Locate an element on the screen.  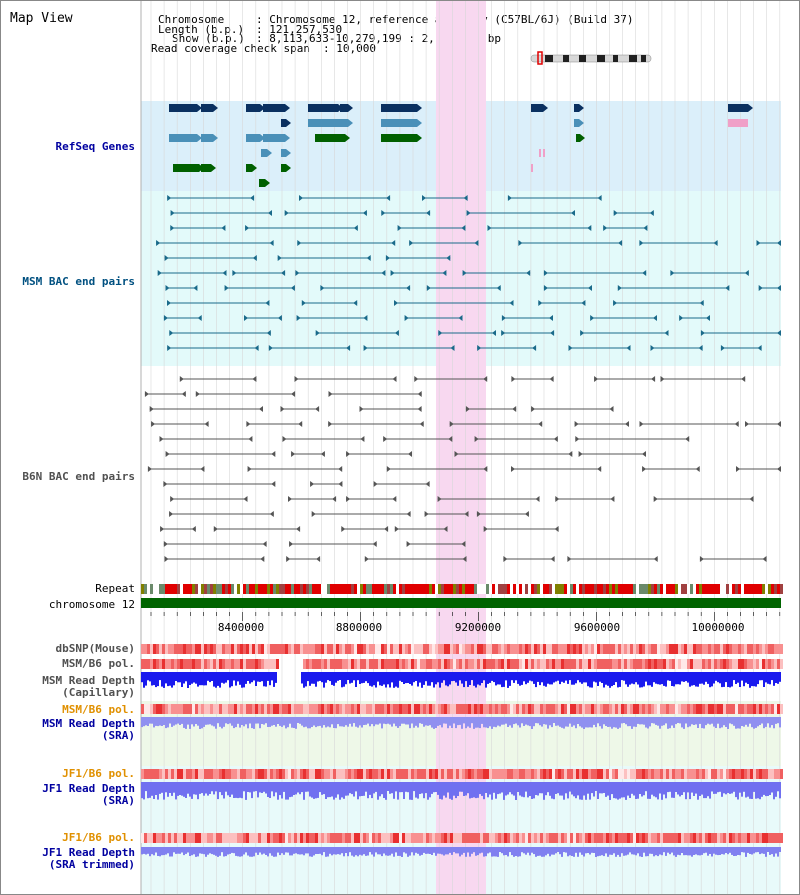
ideogram-band is located at coordinates (601, 58).